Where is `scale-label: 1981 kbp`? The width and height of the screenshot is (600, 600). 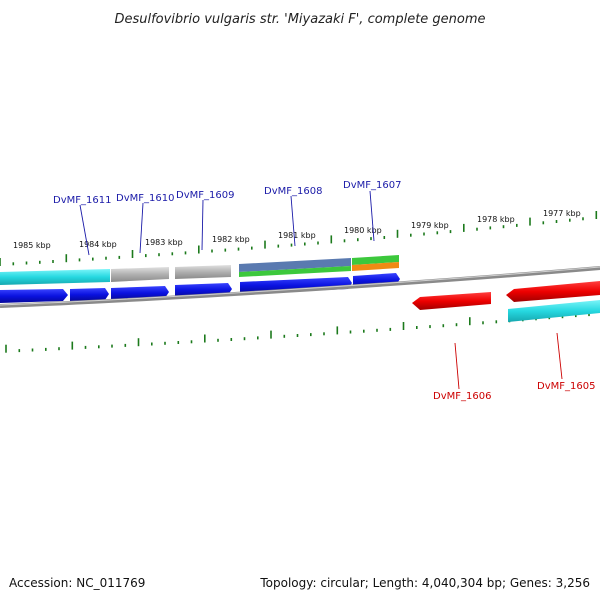 scale-label: 1981 kbp is located at coordinates (297, 235).